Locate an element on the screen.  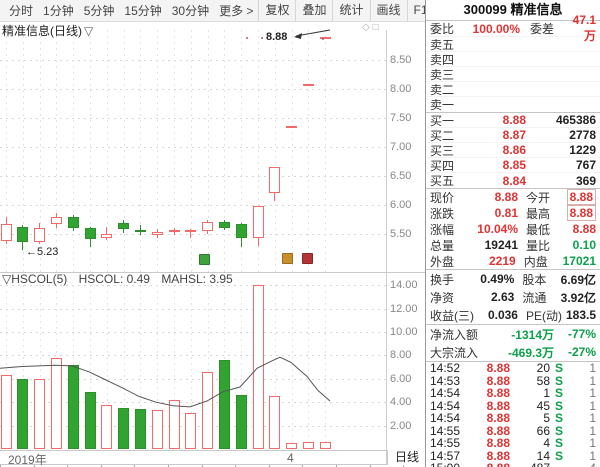
tick-row: 14:57 8.88 14 S 1 is located at coordinates (513, 455).